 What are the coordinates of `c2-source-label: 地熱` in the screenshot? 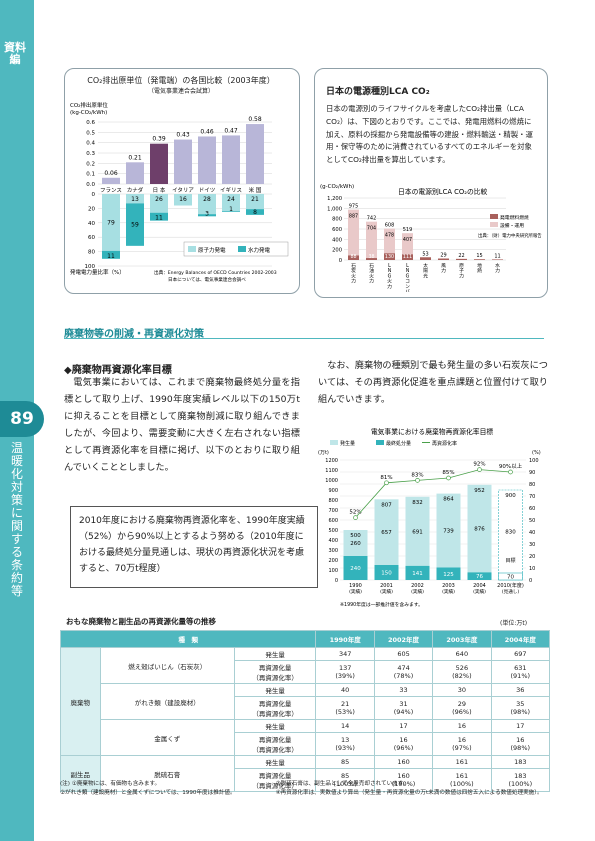 It's located at (479, 268).